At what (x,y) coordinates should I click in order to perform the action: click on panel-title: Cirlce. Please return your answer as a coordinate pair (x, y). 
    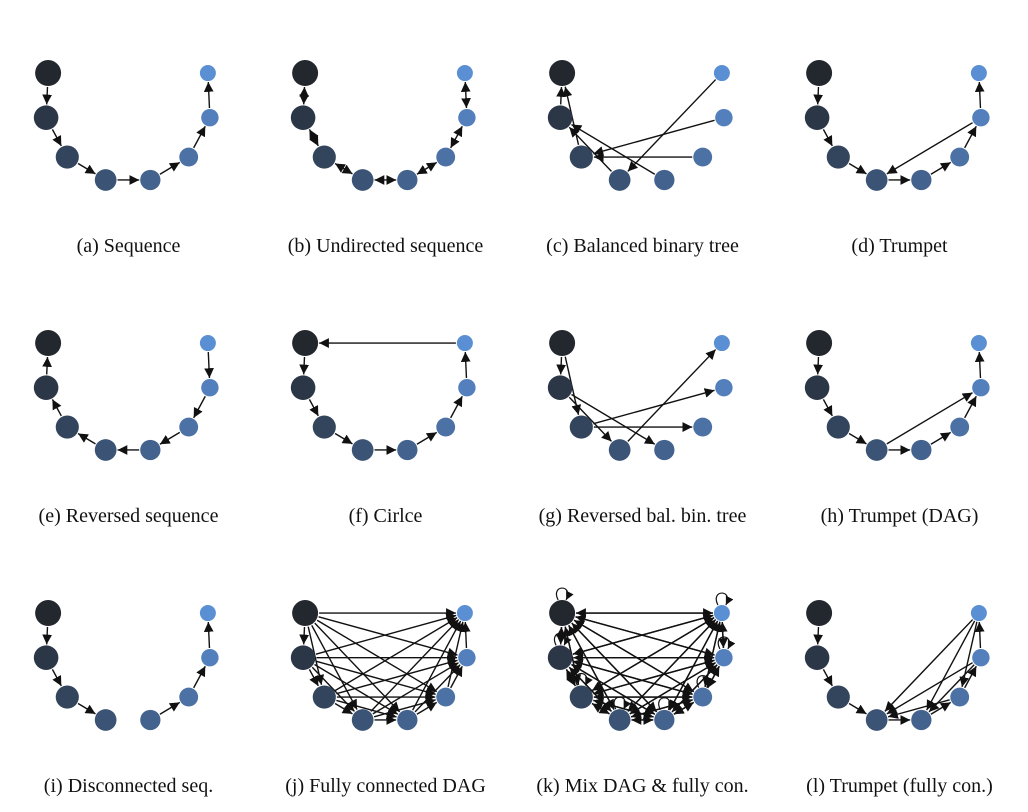
    Looking at the image, I should click on (395, 516).